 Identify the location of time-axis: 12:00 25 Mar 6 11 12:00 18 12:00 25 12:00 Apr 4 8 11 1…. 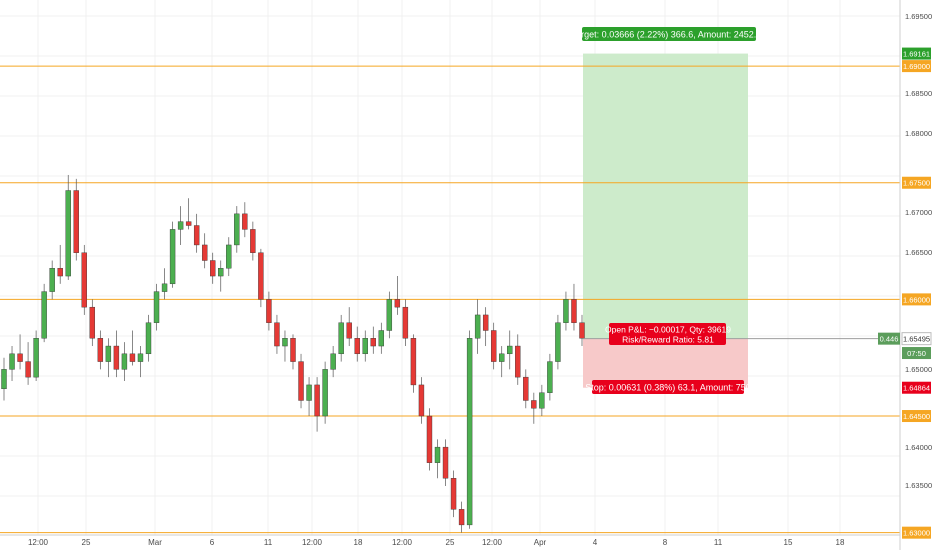
(450, 540).